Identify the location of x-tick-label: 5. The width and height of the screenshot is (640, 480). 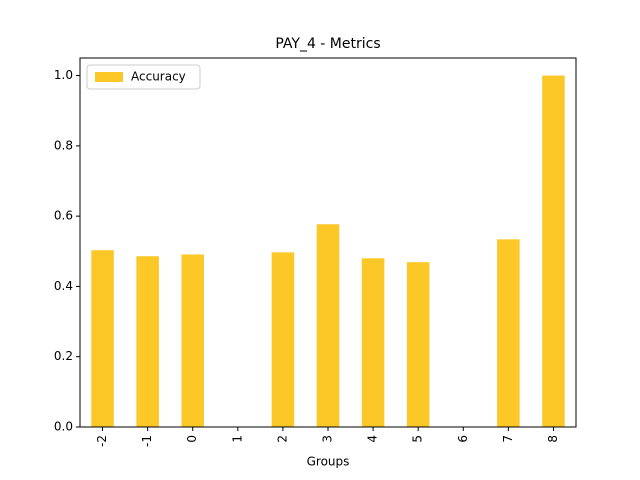
(418, 439).